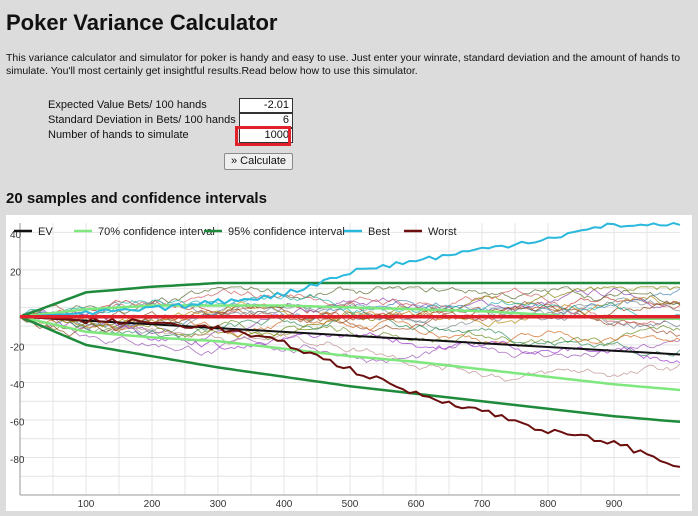 This screenshot has width=698, height=516. Describe the element at coordinates (16, 235) in the screenshot. I see `y-tick-label: 40` at that location.